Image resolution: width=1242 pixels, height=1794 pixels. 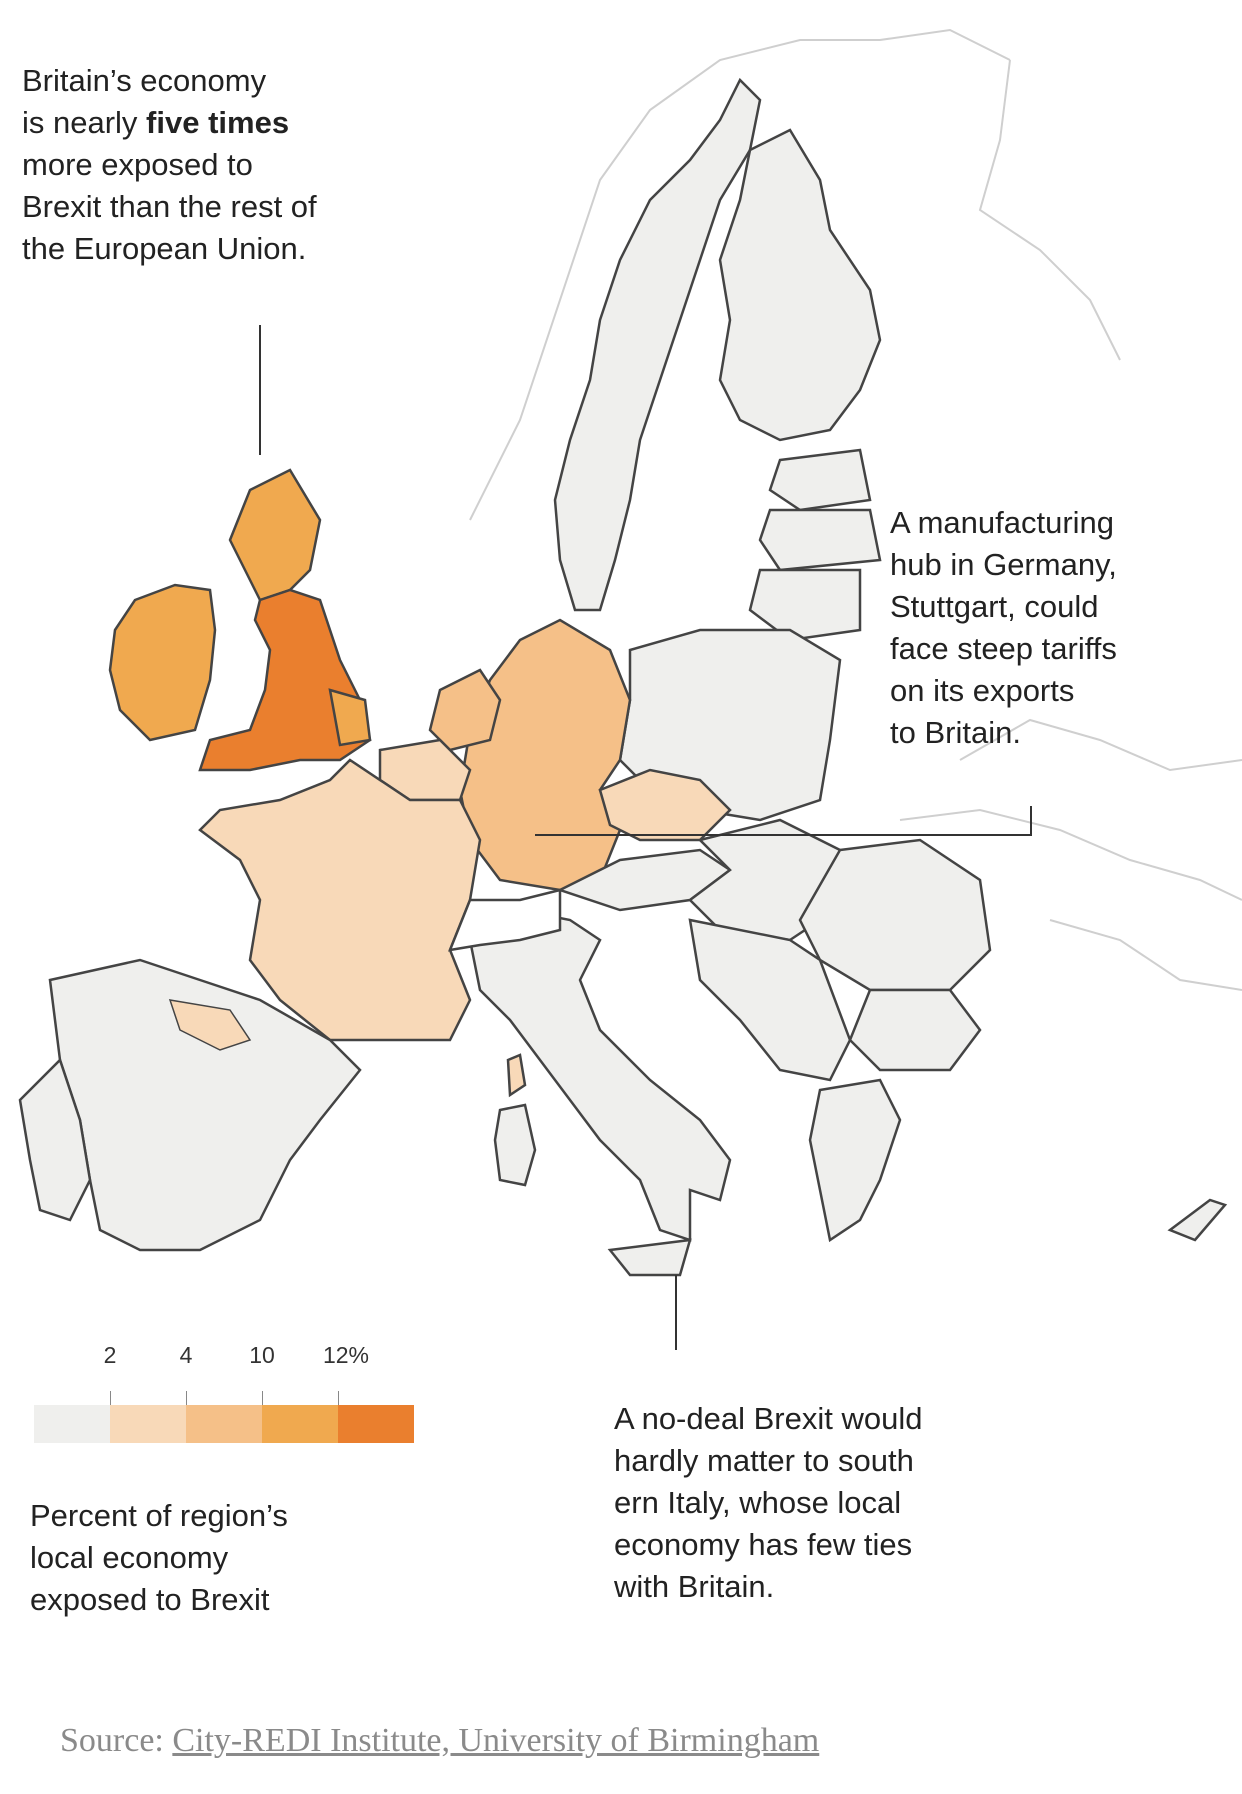 What do you see at coordinates (820, 480) in the screenshot?
I see `estonia-region` at bounding box center [820, 480].